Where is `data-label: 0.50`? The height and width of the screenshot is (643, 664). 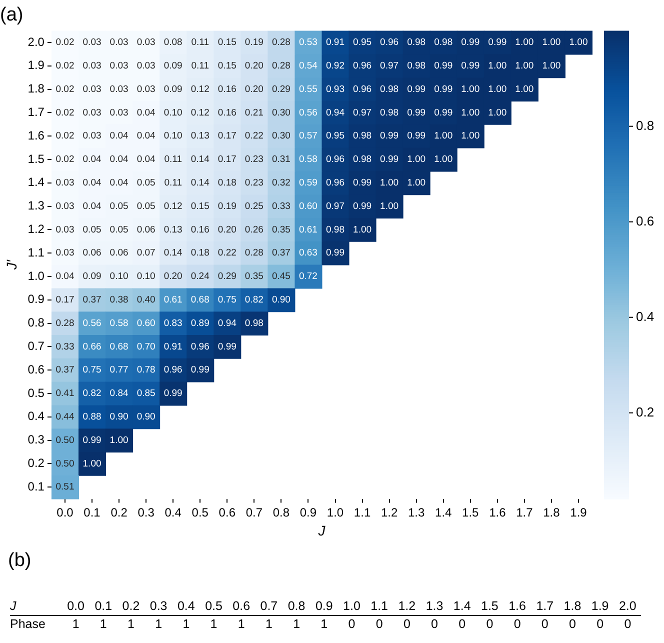
data-label: 0.50 is located at coordinates (65, 464).